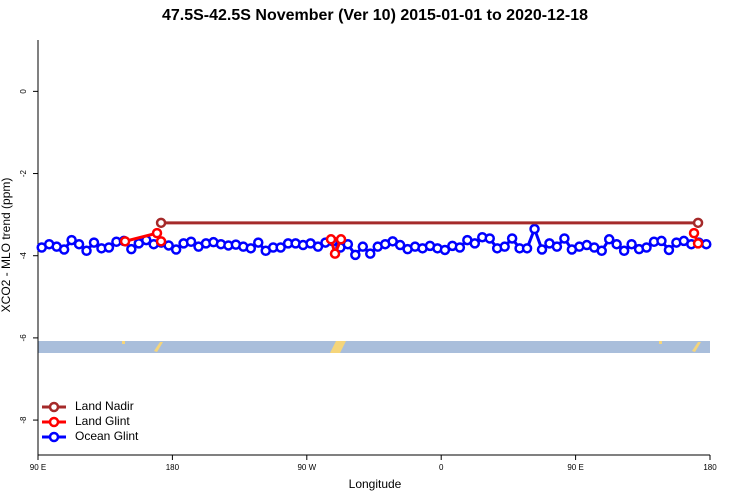 Image resolution: width=750 pixels, height=500 pixels. What do you see at coordinates (23, 256) in the screenshot?
I see `y-tick-label: -4` at bounding box center [23, 256].